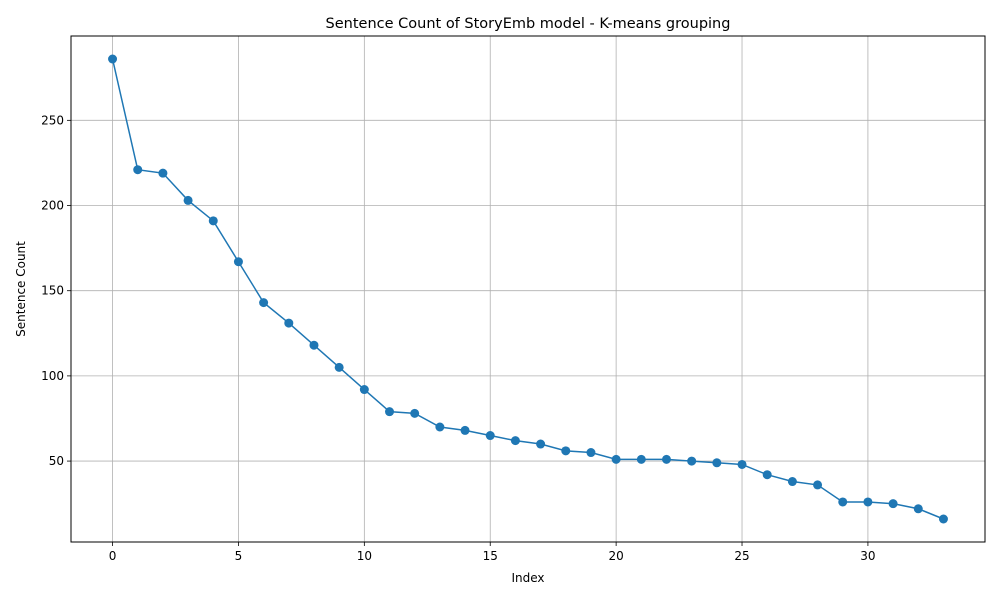  What do you see at coordinates (113, 556) in the screenshot?
I see `x-tick-label: 0` at bounding box center [113, 556].